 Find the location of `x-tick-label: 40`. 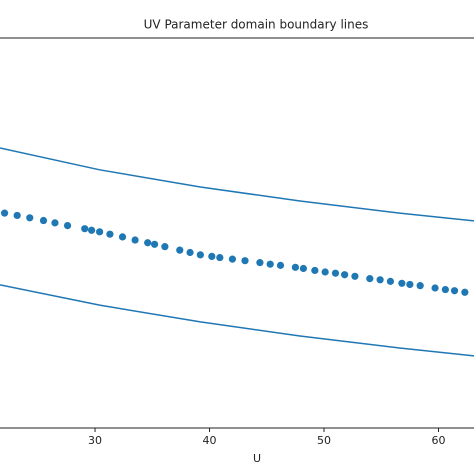

x-tick-label: 40 is located at coordinates (210, 440).